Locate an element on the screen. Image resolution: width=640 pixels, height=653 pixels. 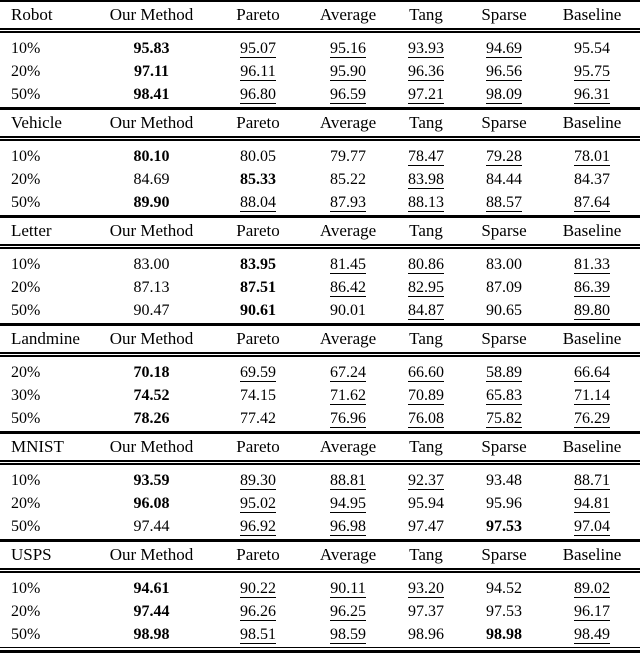
cell: 90.01 is located at coordinates (348, 311).